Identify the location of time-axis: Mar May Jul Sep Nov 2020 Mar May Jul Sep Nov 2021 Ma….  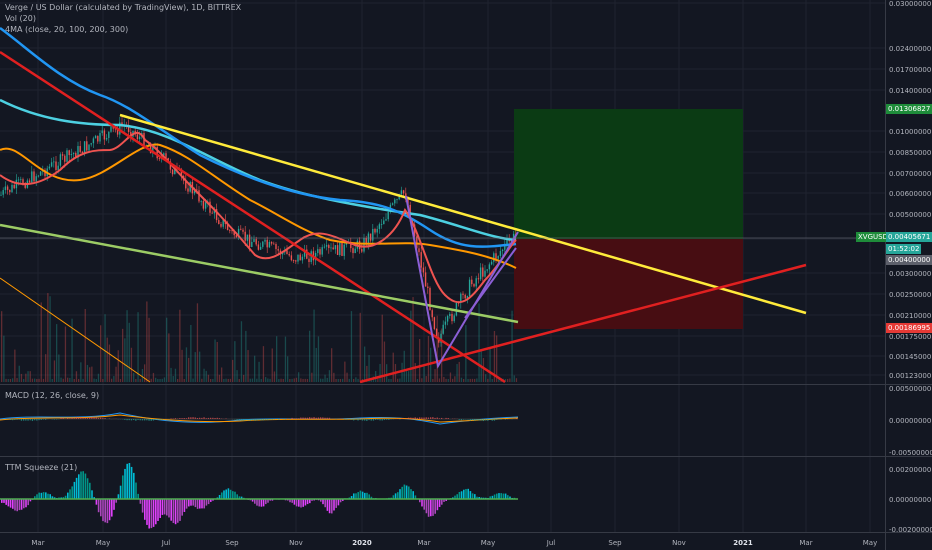
(454, 543).